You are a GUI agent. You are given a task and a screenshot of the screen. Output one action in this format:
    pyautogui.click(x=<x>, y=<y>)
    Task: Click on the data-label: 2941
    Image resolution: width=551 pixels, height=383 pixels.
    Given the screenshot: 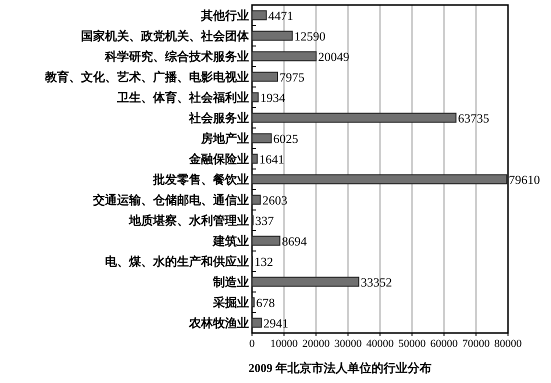 What is the action you would take?
    pyautogui.click(x=275, y=323)
    